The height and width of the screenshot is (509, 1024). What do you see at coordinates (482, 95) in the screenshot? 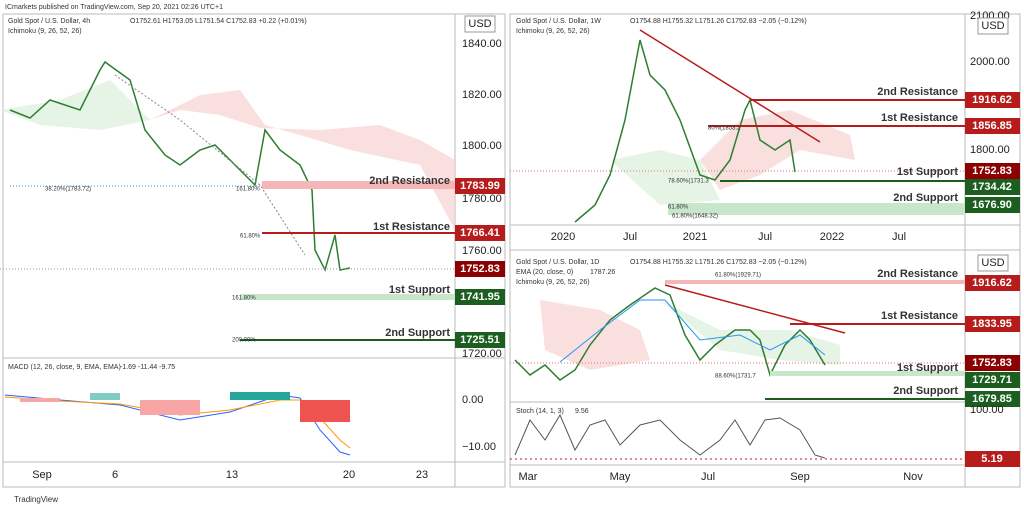
I see `y-tick-label: 1820.00` at bounding box center [482, 95].